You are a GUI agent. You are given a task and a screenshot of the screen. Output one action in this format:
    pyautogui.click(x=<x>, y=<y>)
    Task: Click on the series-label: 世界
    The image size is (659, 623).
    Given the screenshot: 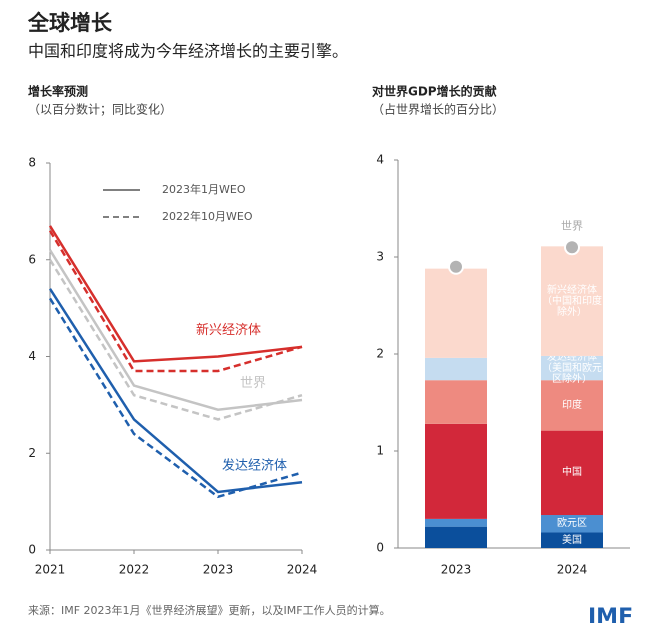 What is the action you would take?
    pyautogui.click(x=253, y=383)
    